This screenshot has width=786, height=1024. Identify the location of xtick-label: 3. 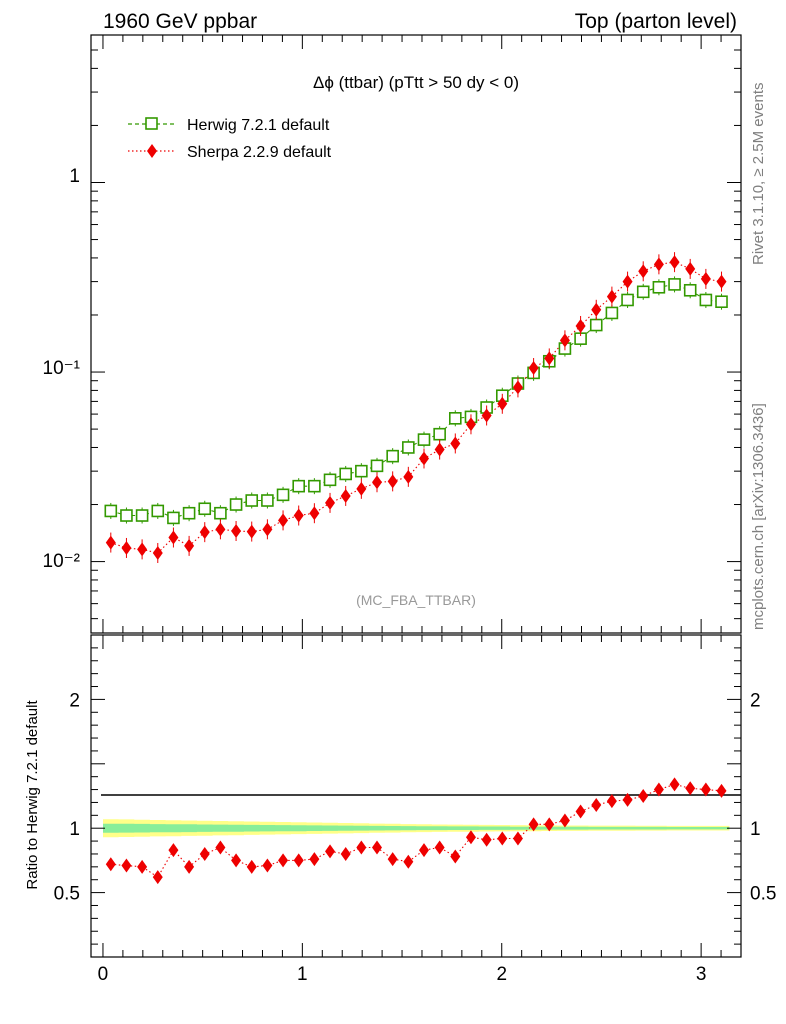
(701, 974).